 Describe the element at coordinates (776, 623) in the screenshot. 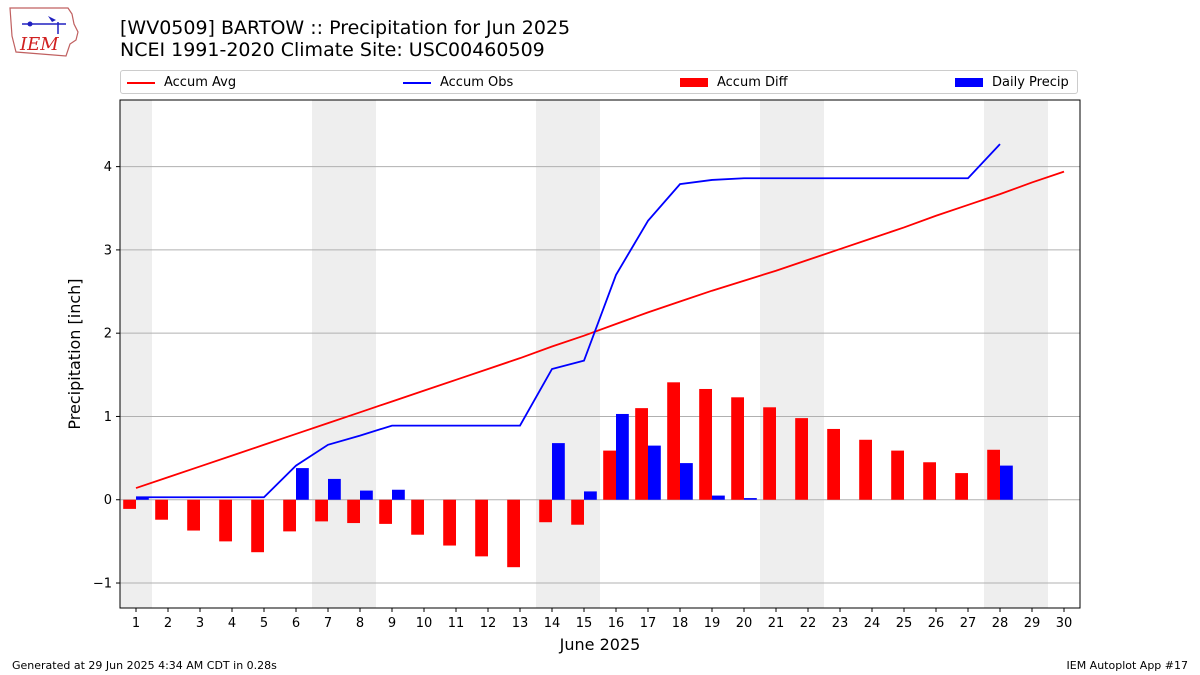

I see `x-tick-label: 21` at that location.